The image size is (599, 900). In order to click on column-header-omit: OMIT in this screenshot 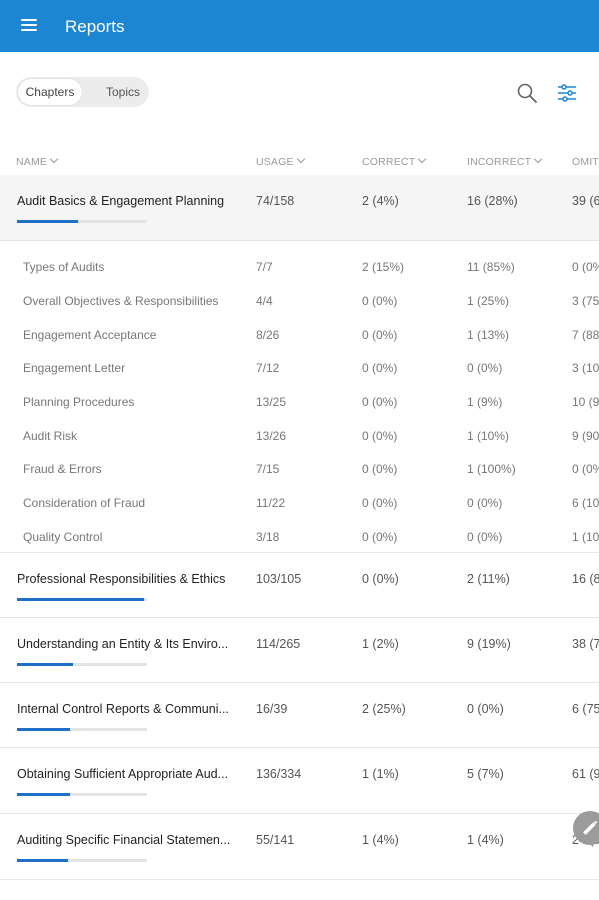, I will do `click(585, 162)`.